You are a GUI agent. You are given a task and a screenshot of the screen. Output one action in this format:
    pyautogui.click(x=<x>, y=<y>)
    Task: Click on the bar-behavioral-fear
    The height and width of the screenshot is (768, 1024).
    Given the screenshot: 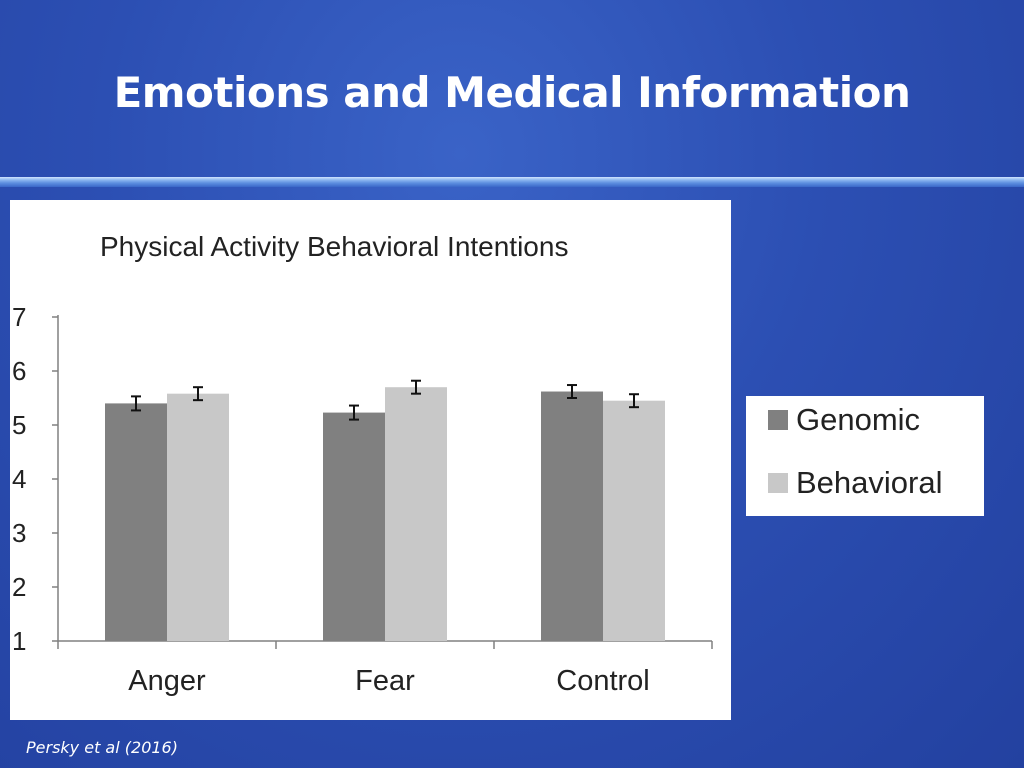 What is the action you would take?
    pyautogui.click(x=416, y=514)
    